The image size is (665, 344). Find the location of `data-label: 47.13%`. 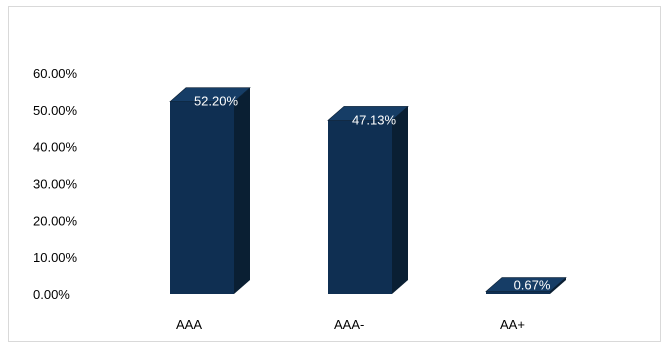

data-label: 47.13% is located at coordinates (374, 119).